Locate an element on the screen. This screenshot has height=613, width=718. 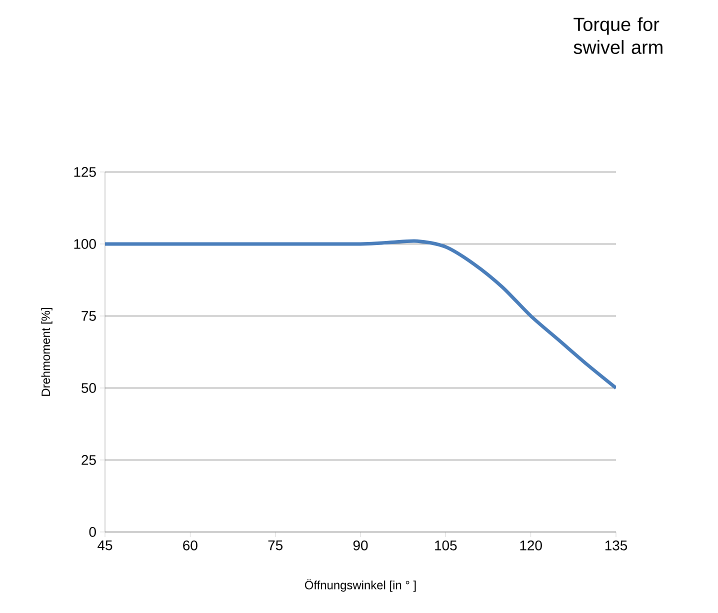
x-tick-label: 45 is located at coordinates (105, 545).